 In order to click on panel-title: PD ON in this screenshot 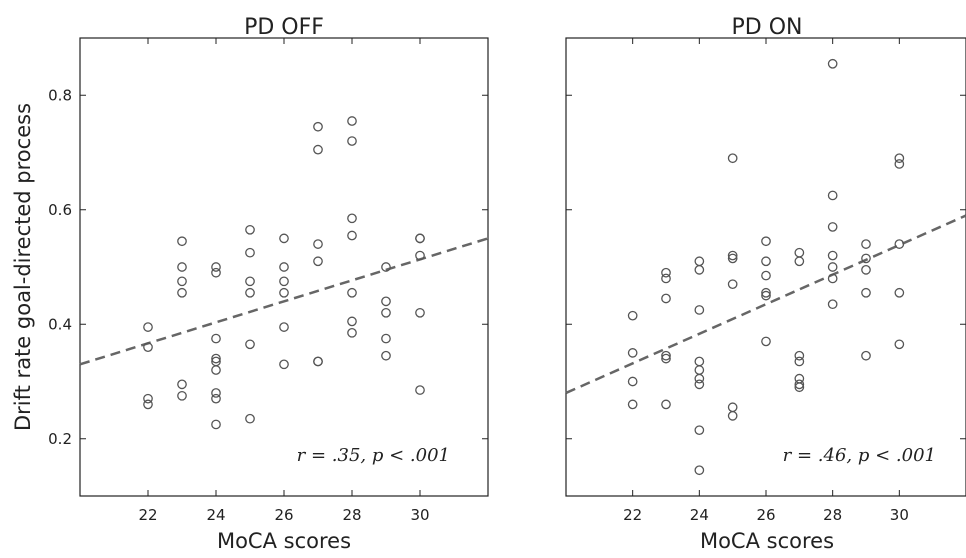, I will do `click(767, 27)`.